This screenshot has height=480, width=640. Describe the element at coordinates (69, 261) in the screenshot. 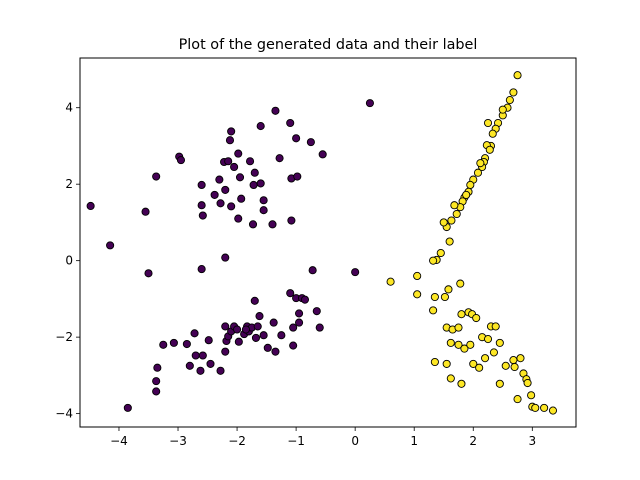

I see `y-tick-label: 0` at that location.